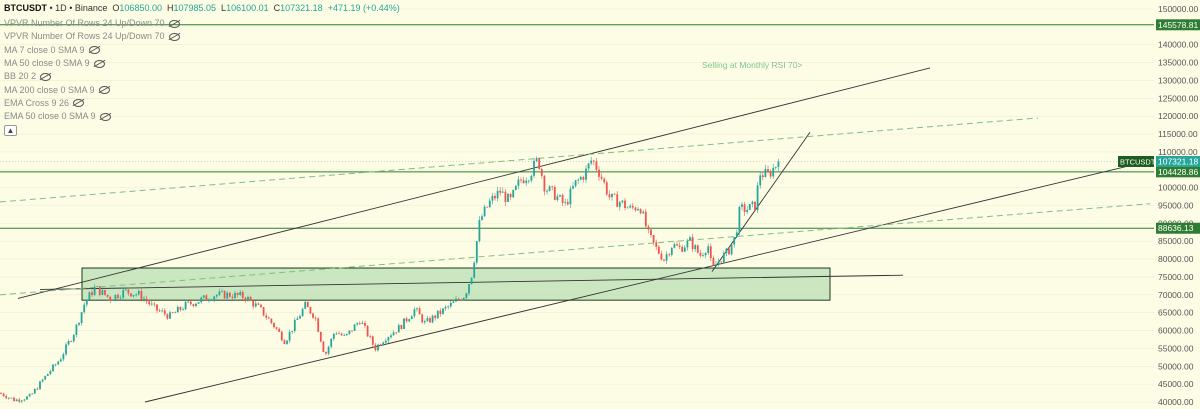  What do you see at coordinates (61, 8) in the screenshot?
I see `interval: 1D` at bounding box center [61, 8].